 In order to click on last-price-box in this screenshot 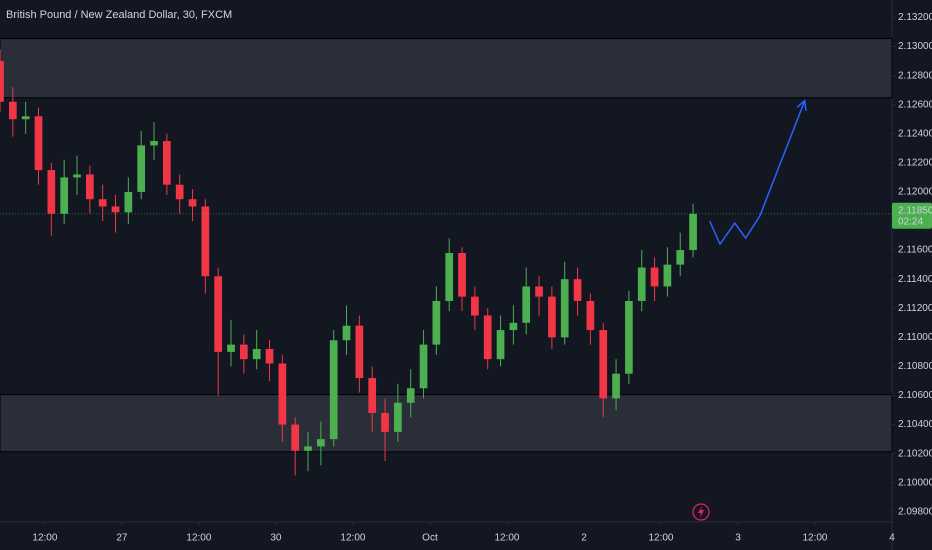, I will do `click(912, 215)`.